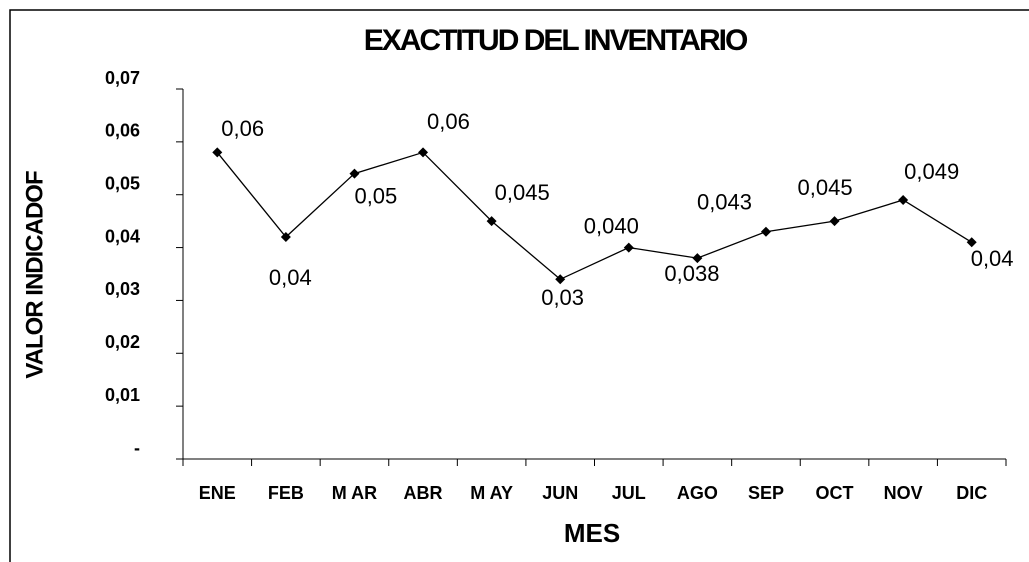 Image resolution: width=1029 pixels, height=562 pixels. I want to click on y-tick-label: 0,04, so click(122, 236).